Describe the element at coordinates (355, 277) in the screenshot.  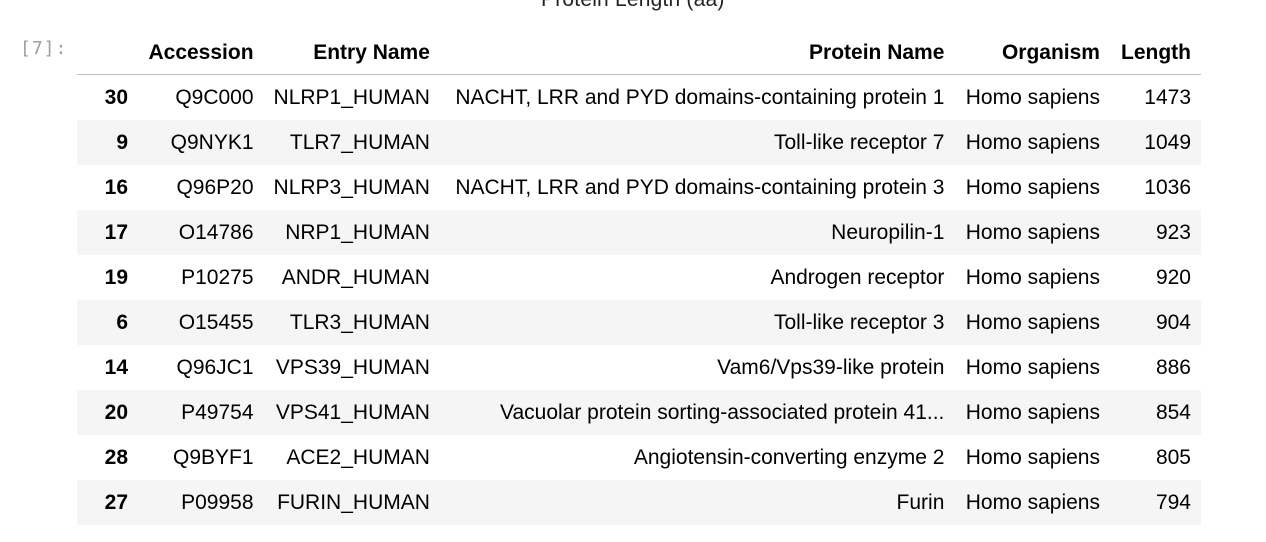
I see `cell-entry-name: ANDR_HUMAN` at that location.